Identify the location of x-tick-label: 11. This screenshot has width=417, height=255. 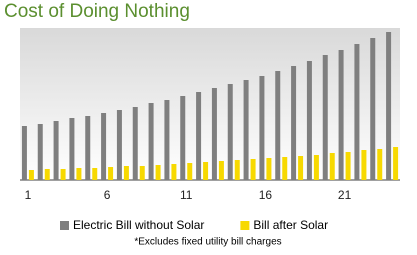
(186, 195).